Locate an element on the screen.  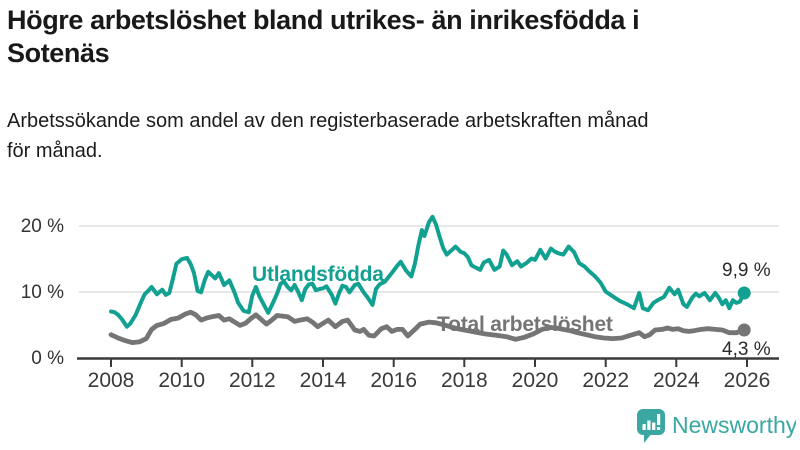
newsworthy-logo-text: Newsworthy is located at coordinates (734, 425).